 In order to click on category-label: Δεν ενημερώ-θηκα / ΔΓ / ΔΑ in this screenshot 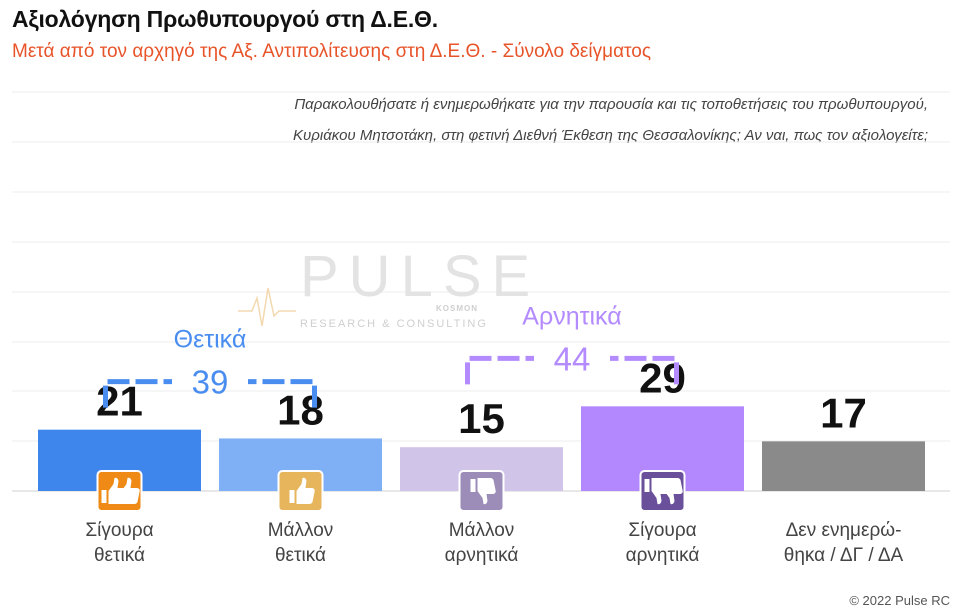, I will do `click(844, 543)`.